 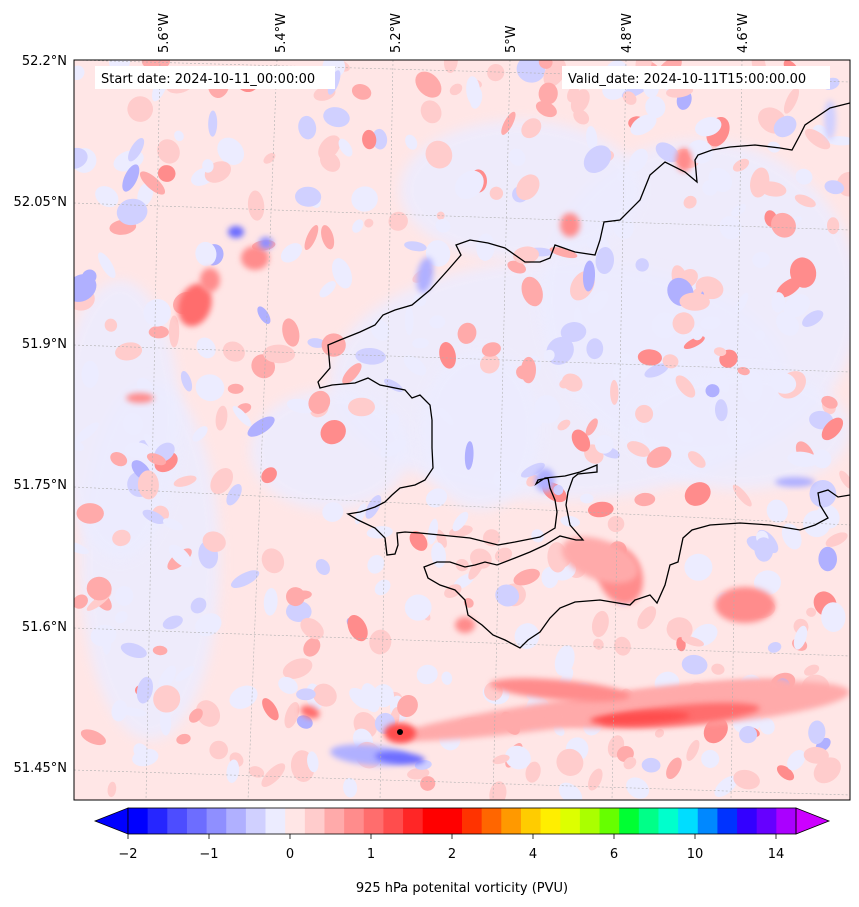 I want to click on start-date-box, so click(x=215, y=77).